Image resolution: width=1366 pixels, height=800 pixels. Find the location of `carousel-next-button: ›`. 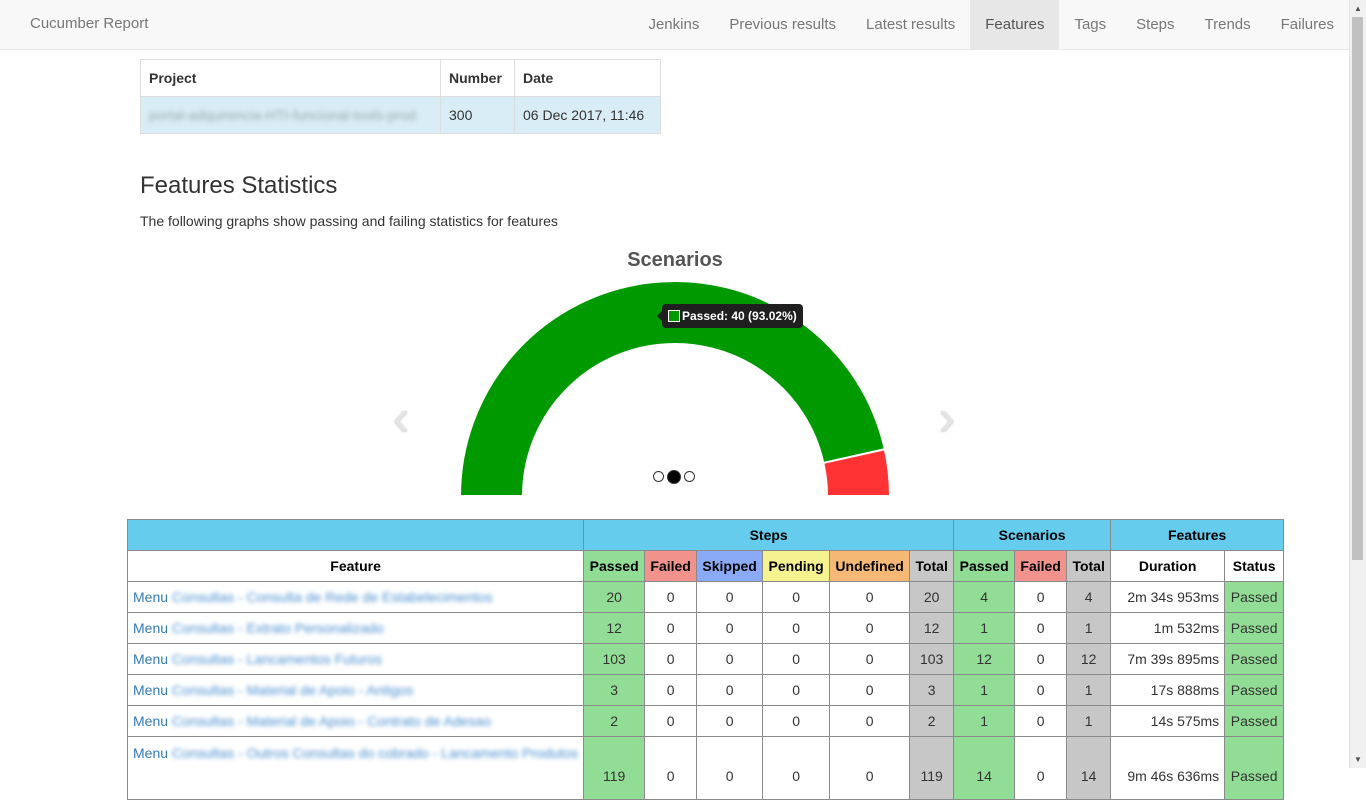

carousel-next-button: › is located at coordinates (947, 417).